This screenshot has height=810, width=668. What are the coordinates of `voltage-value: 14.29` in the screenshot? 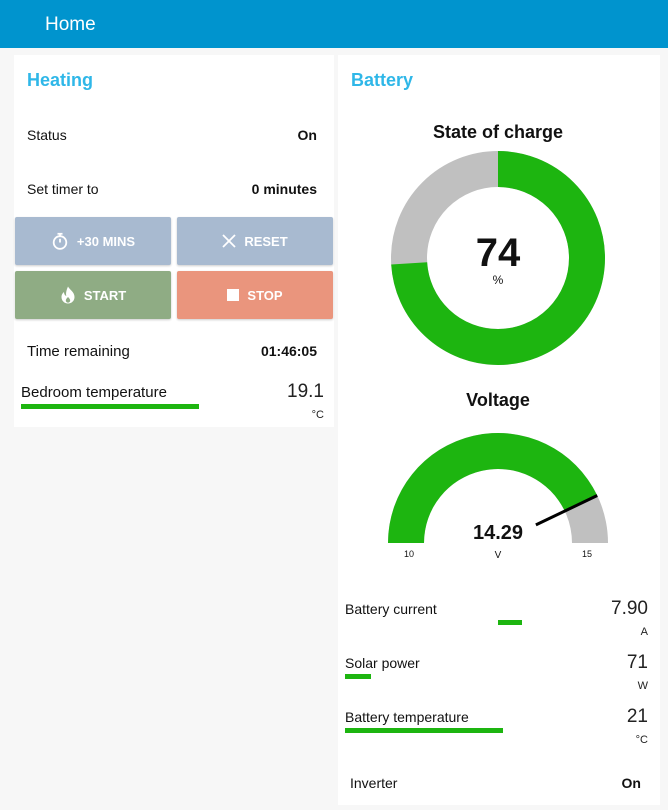 It's located at (498, 533).